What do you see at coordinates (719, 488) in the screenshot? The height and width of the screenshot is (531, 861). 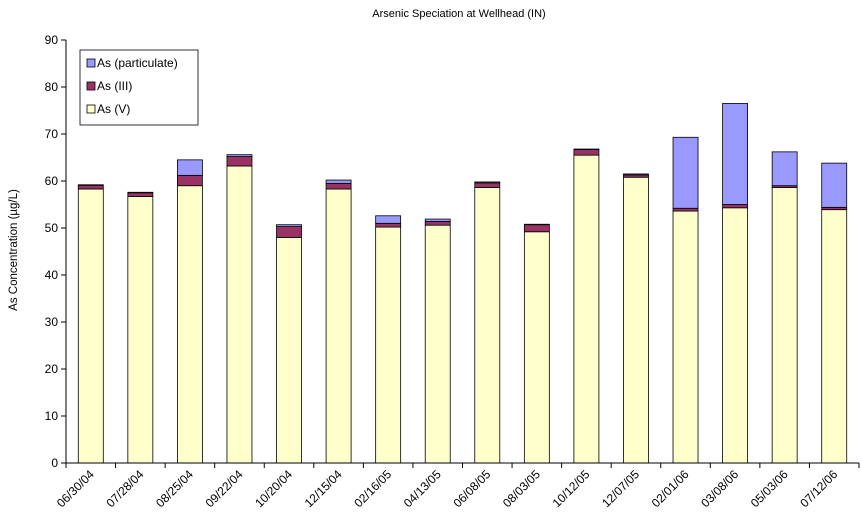 I see `x-tick-label: 03/08/06` at bounding box center [719, 488].